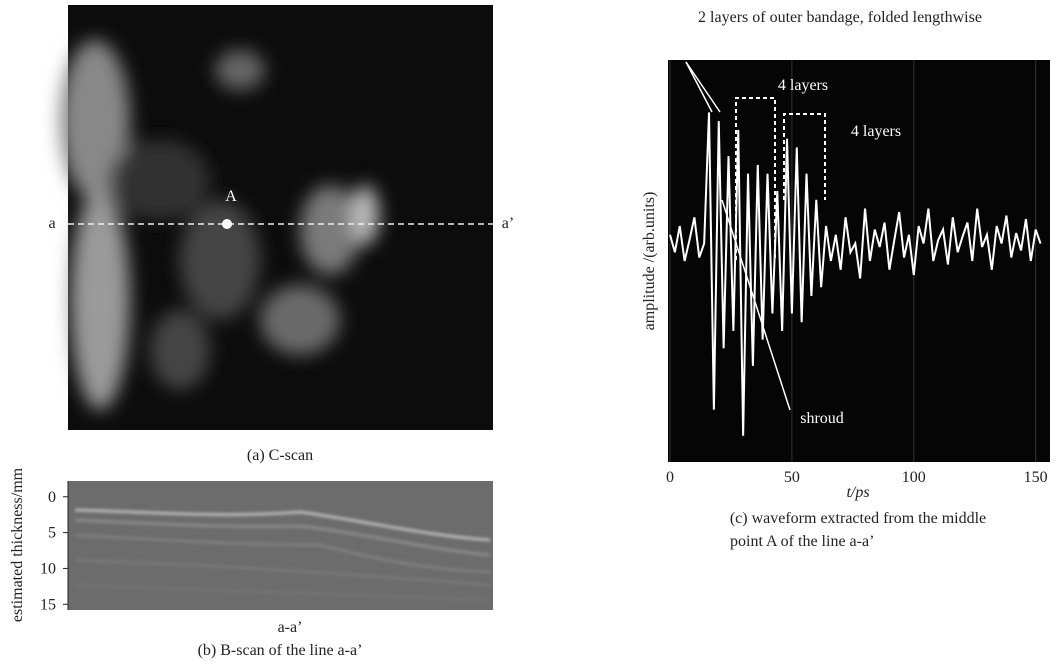 This screenshot has height=670, width=1059. I want to click on y-axis-label: estimated thickness/mm, so click(17, 544).